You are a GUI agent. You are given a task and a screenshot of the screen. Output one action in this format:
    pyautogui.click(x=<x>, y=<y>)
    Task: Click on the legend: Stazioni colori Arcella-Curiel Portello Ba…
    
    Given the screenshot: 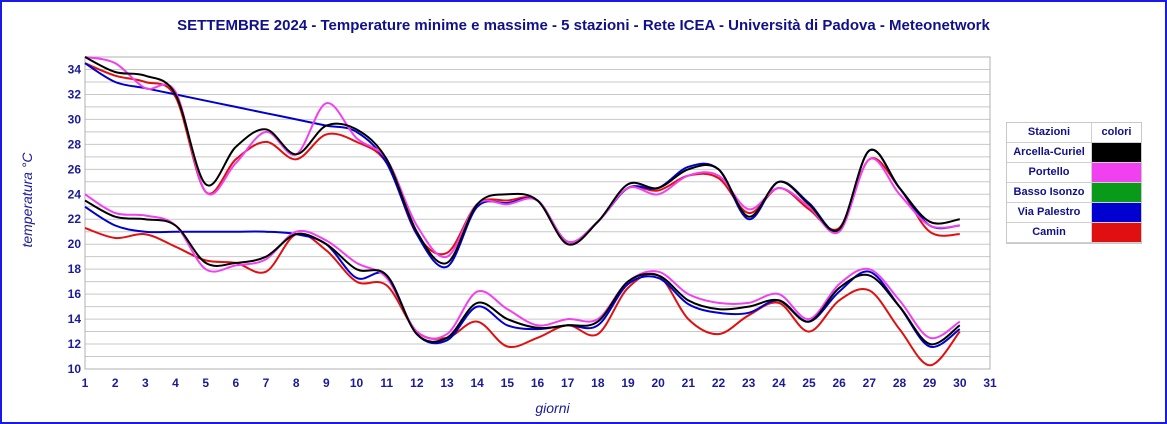 What is the action you would take?
    pyautogui.click(x=1074, y=183)
    